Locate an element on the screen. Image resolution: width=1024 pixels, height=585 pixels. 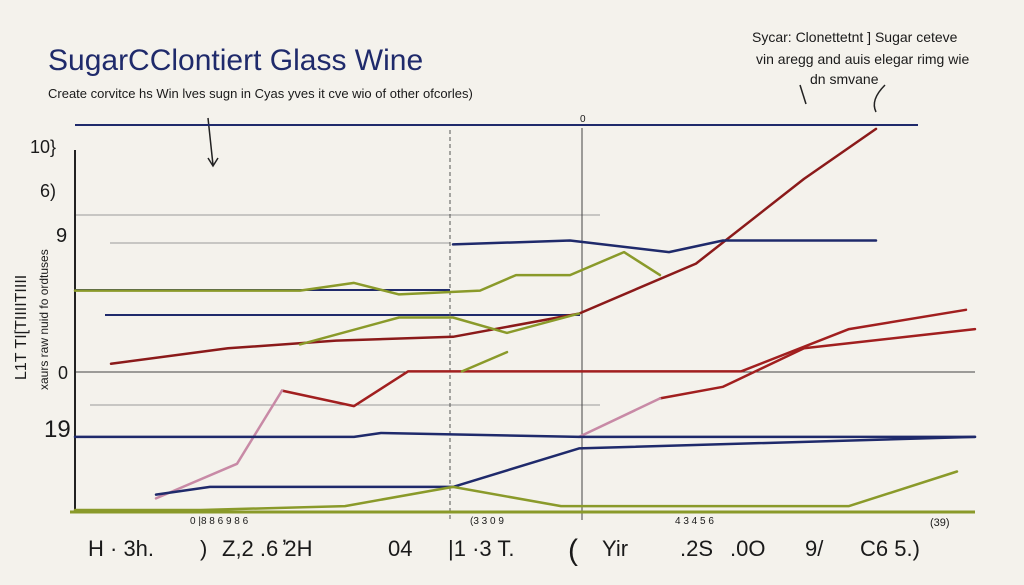
x-axis-text: Z,2 .6 ̓2H is located at coordinates (267, 548).